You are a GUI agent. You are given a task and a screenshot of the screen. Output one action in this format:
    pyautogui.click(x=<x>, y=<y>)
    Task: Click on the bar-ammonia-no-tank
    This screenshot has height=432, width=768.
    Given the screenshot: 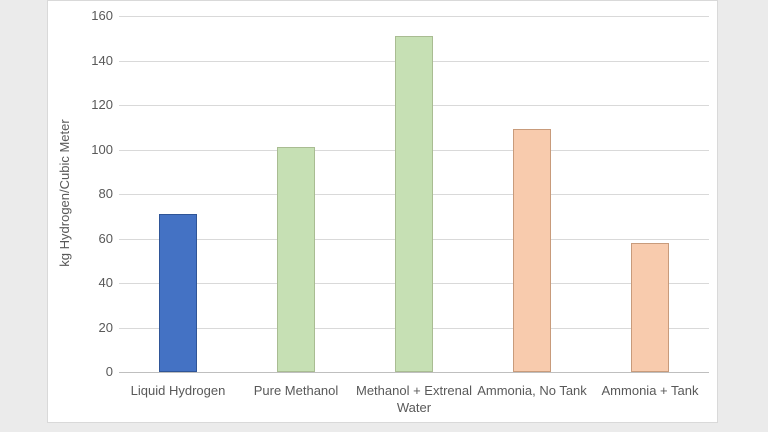 What is the action you would take?
    pyautogui.click(x=532, y=250)
    